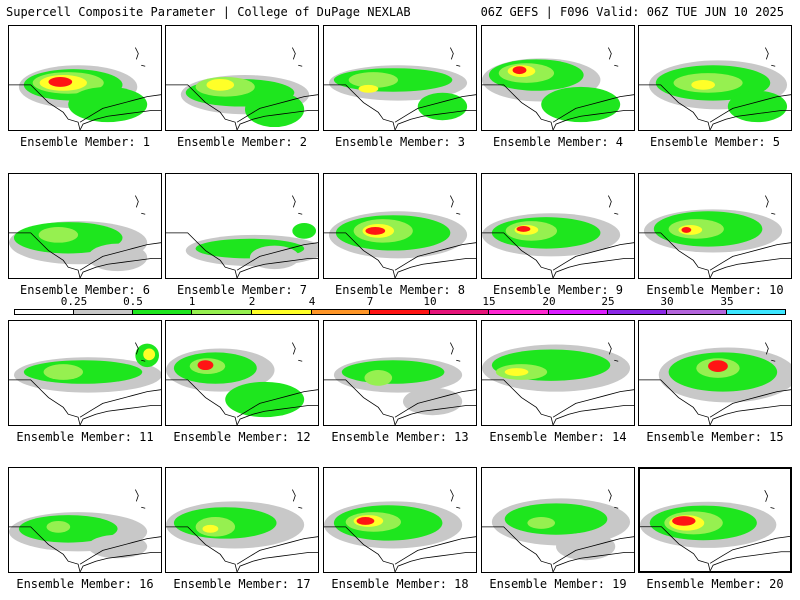 This screenshot has width=800, height=600. Describe the element at coordinates (400, 290) in the screenshot. I see `ensemble-member-label: Ensemble Member: 8` at that location.